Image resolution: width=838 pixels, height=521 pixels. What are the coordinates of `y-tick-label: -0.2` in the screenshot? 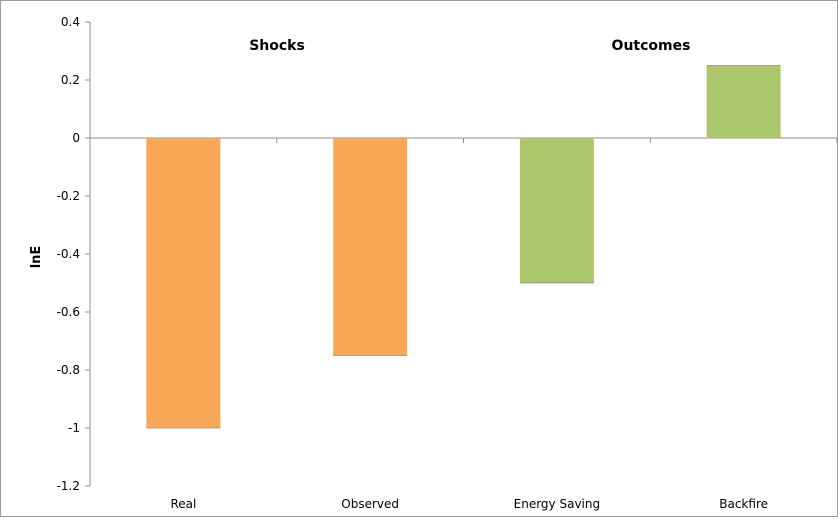 It's located at (68, 196).